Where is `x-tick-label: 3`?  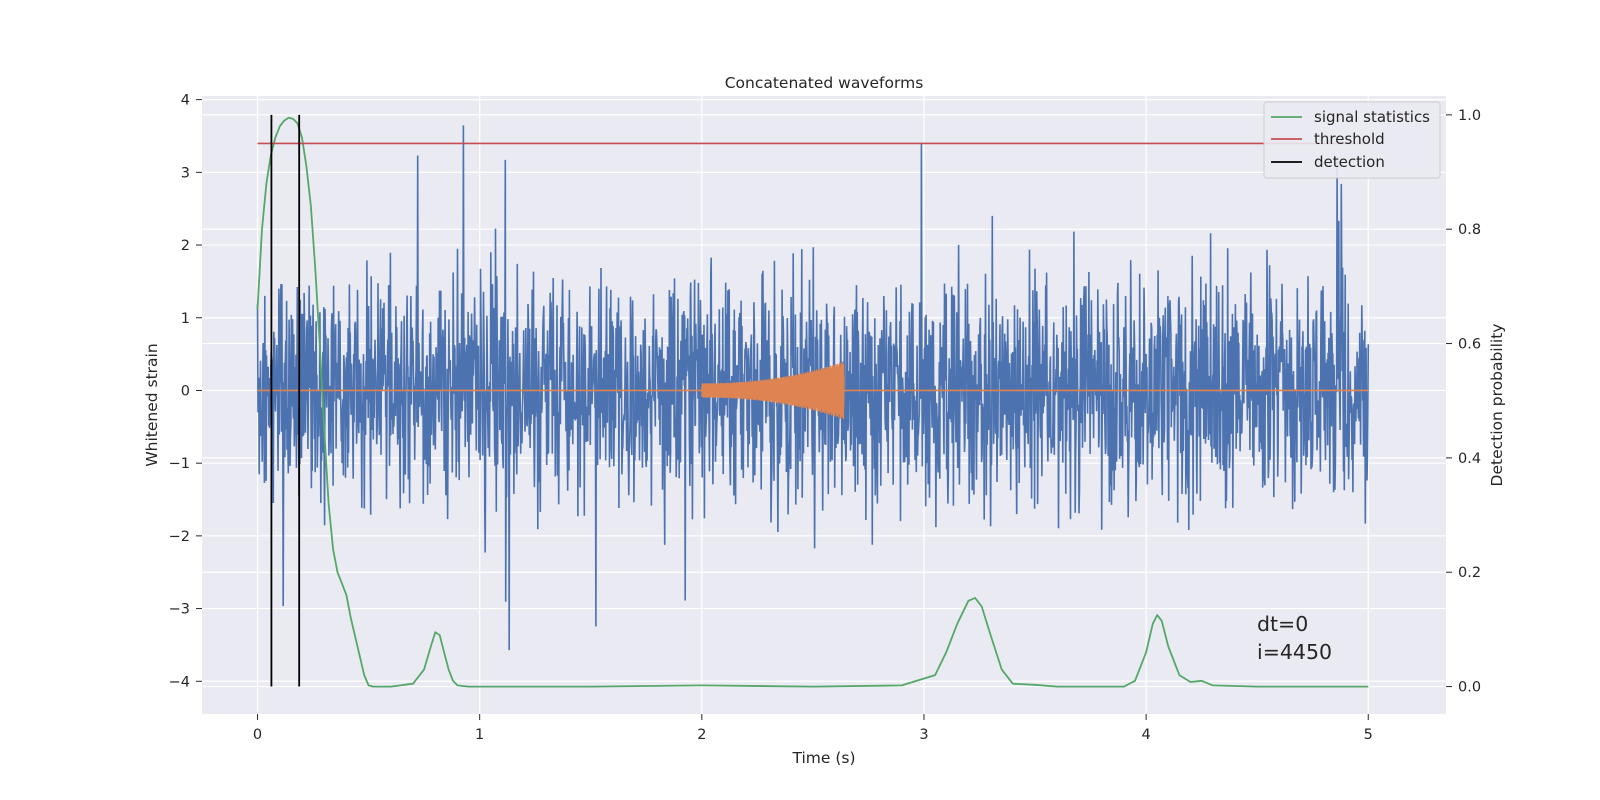 x-tick-label: 3 is located at coordinates (923, 735).